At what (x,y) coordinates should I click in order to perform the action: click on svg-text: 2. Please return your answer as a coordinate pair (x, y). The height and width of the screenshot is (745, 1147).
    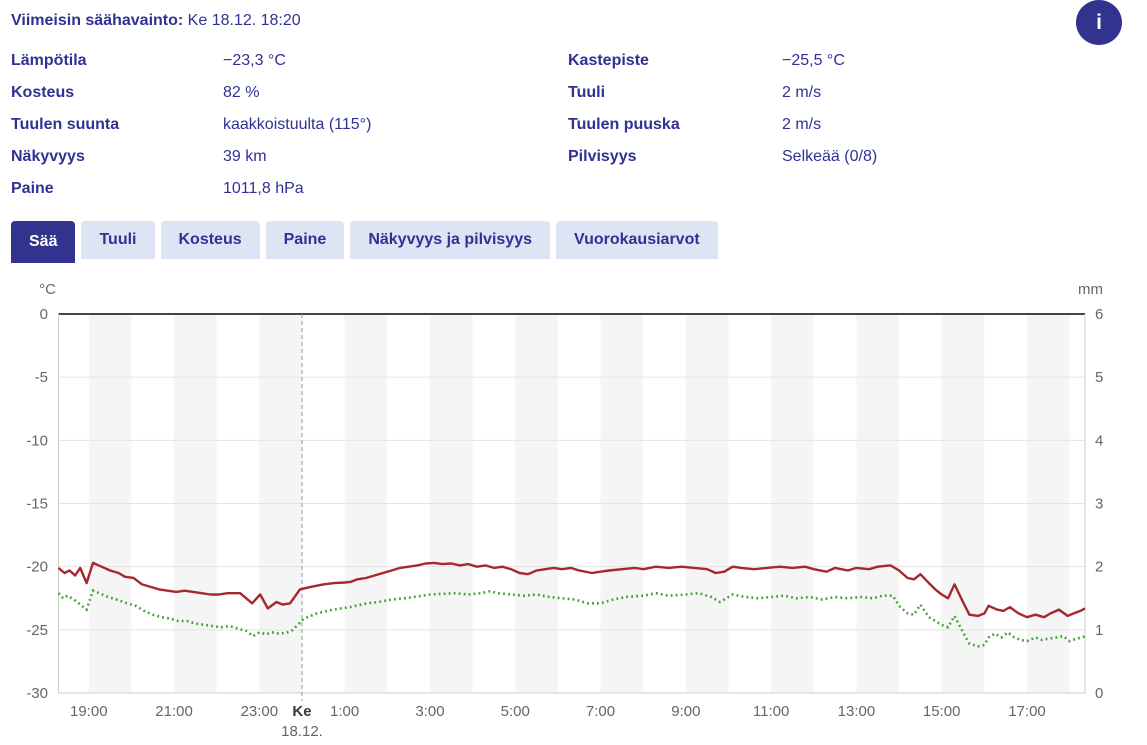
    Looking at the image, I should click on (1099, 567).